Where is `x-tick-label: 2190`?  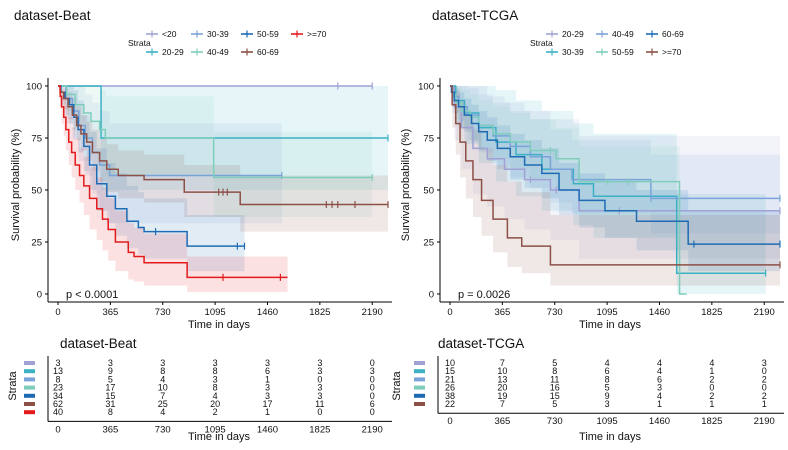 x-tick-label: 2190 is located at coordinates (764, 312).